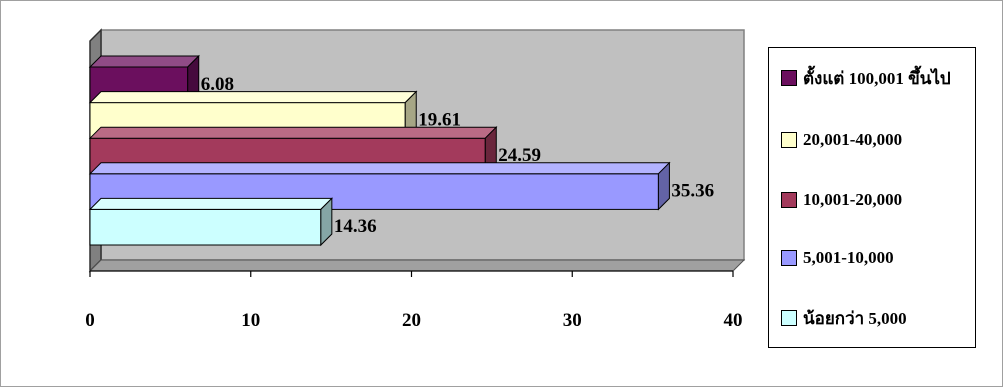 The height and width of the screenshot is (390, 1008). What do you see at coordinates (848, 257) in the screenshot?
I see `legend-label-3: 5,001-10,000` at bounding box center [848, 257].